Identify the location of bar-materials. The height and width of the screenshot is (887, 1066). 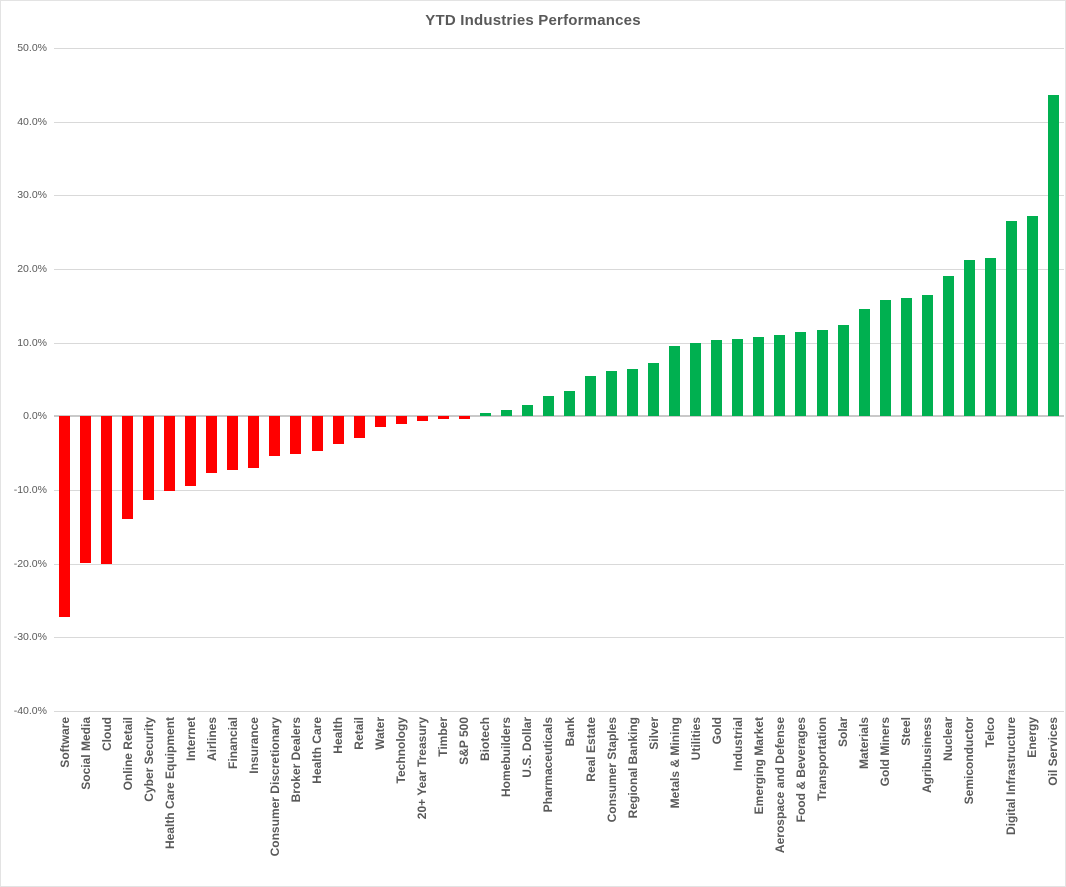
(864, 363).